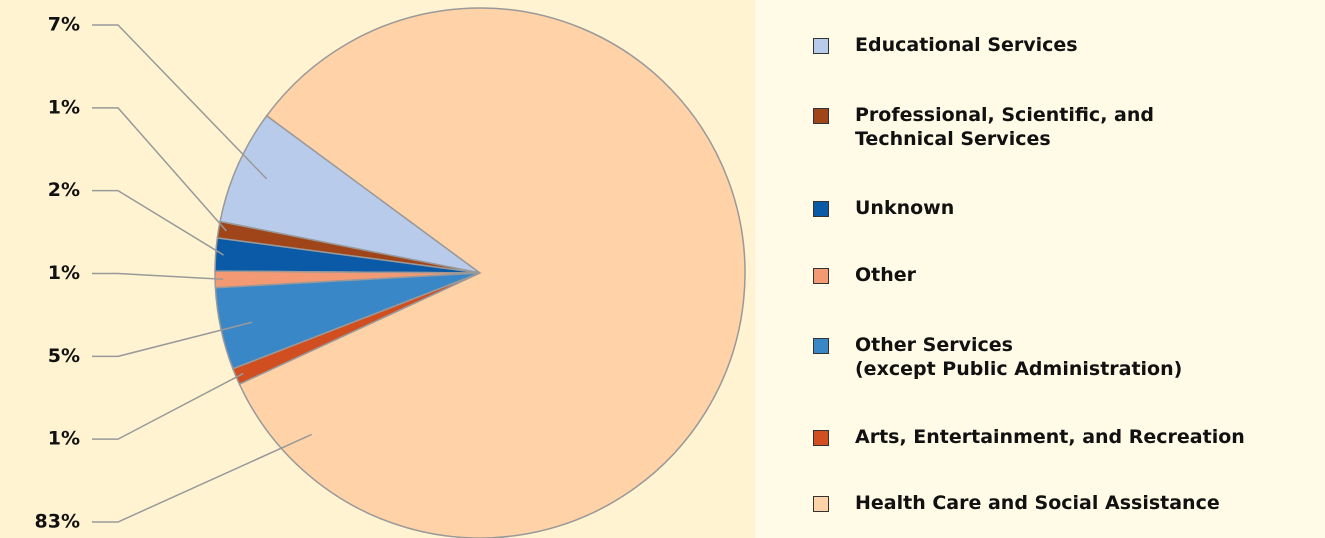  I want to click on legend-label: Educational Services, so click(966, 45).